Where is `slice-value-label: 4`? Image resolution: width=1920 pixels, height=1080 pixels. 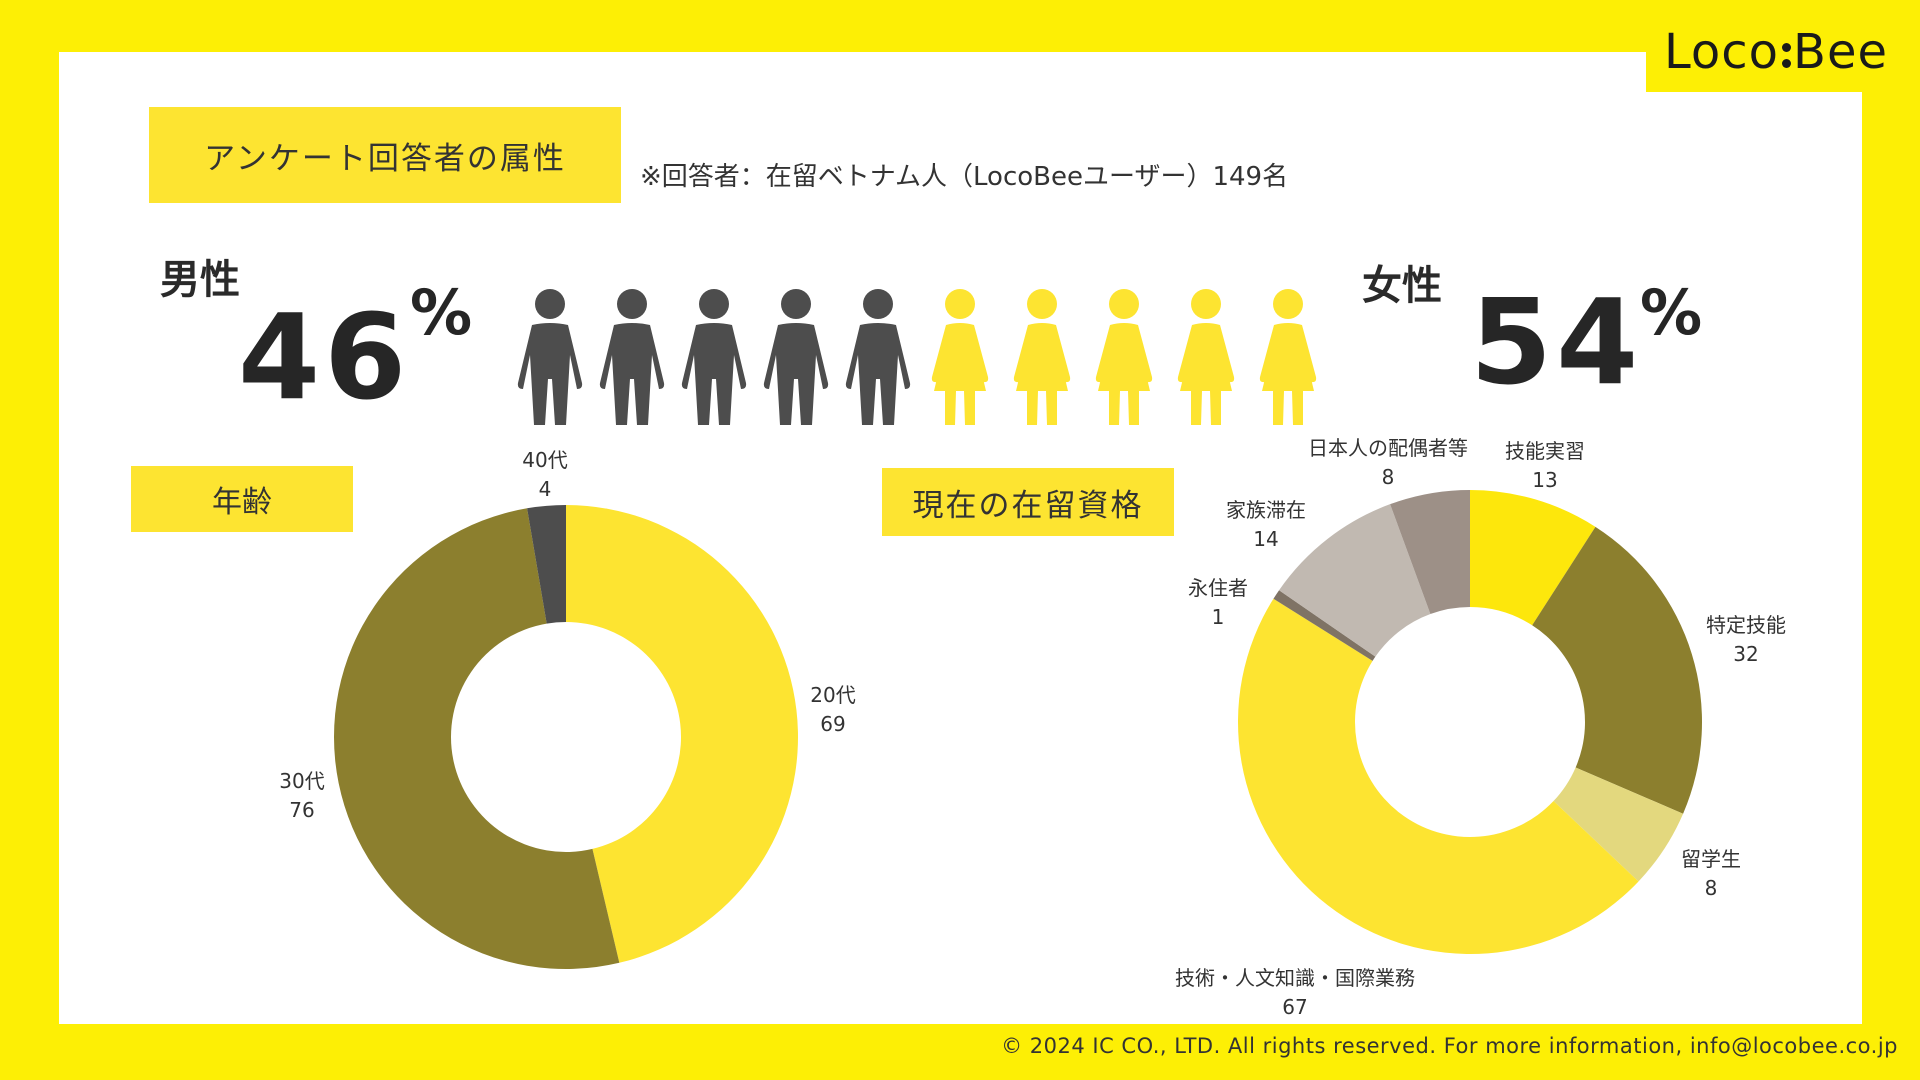
slice-value-label: 4 is located at coordinates (545, 489).